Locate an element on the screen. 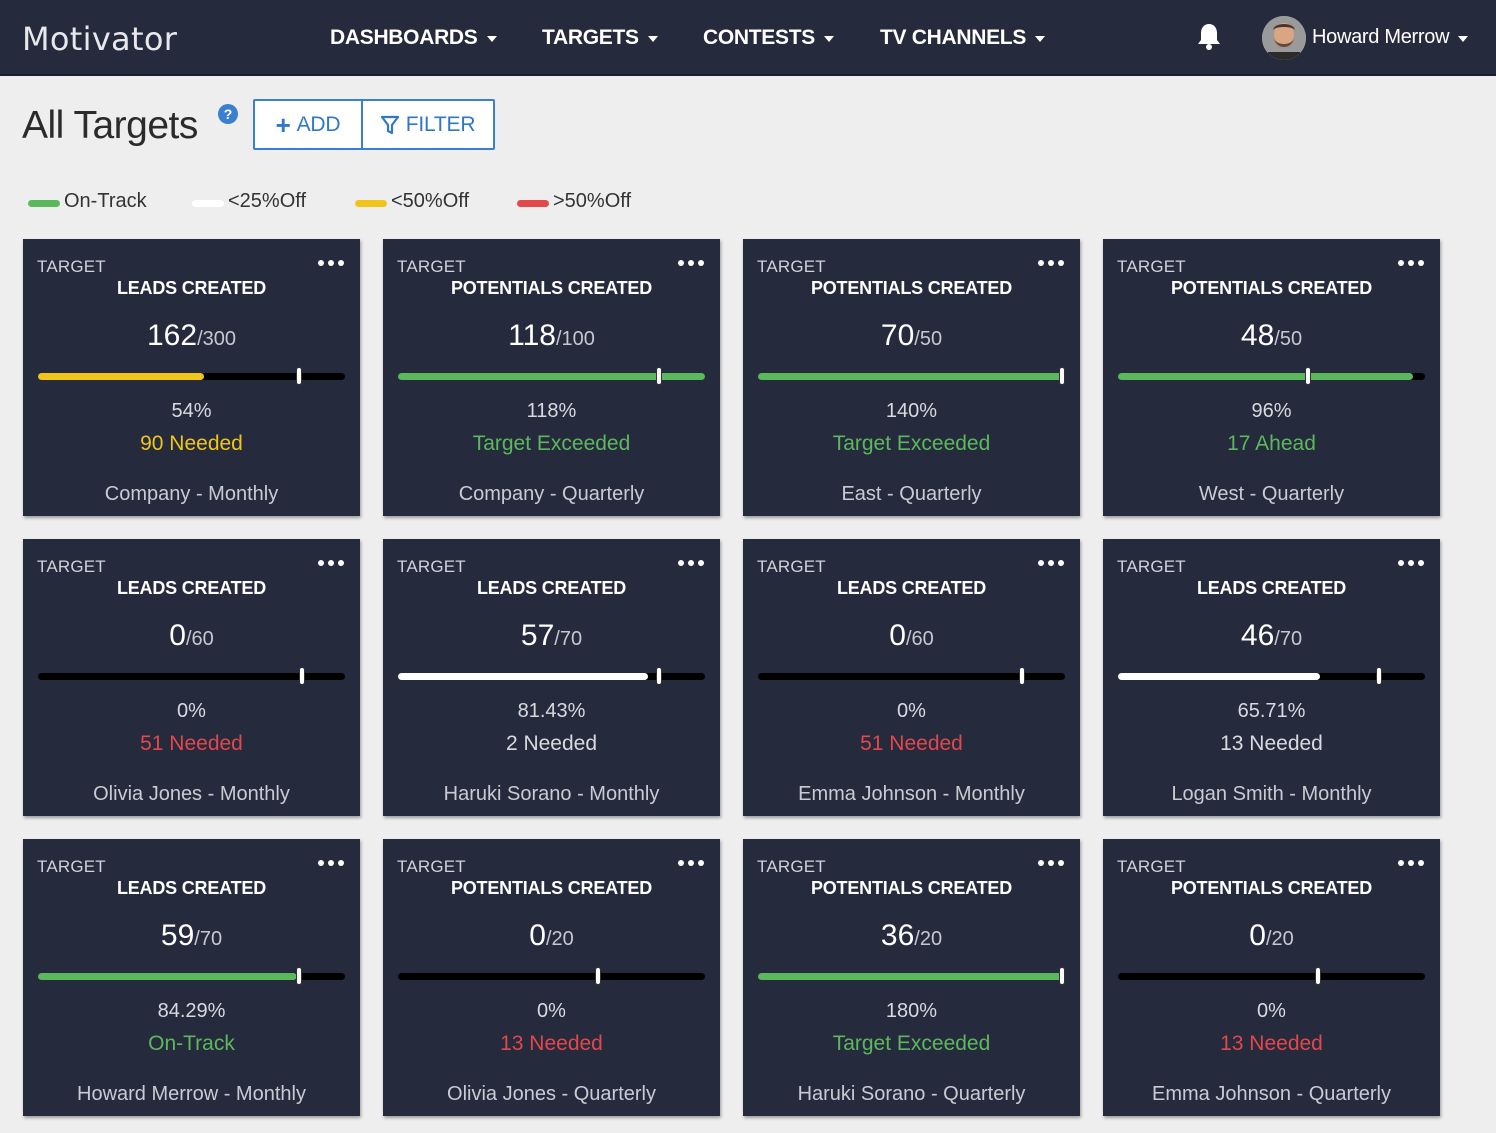 Image resolution: width=1496 pixels, height=1133 pixels. card-value: 48/50 is located at coordinates (1271, 336).